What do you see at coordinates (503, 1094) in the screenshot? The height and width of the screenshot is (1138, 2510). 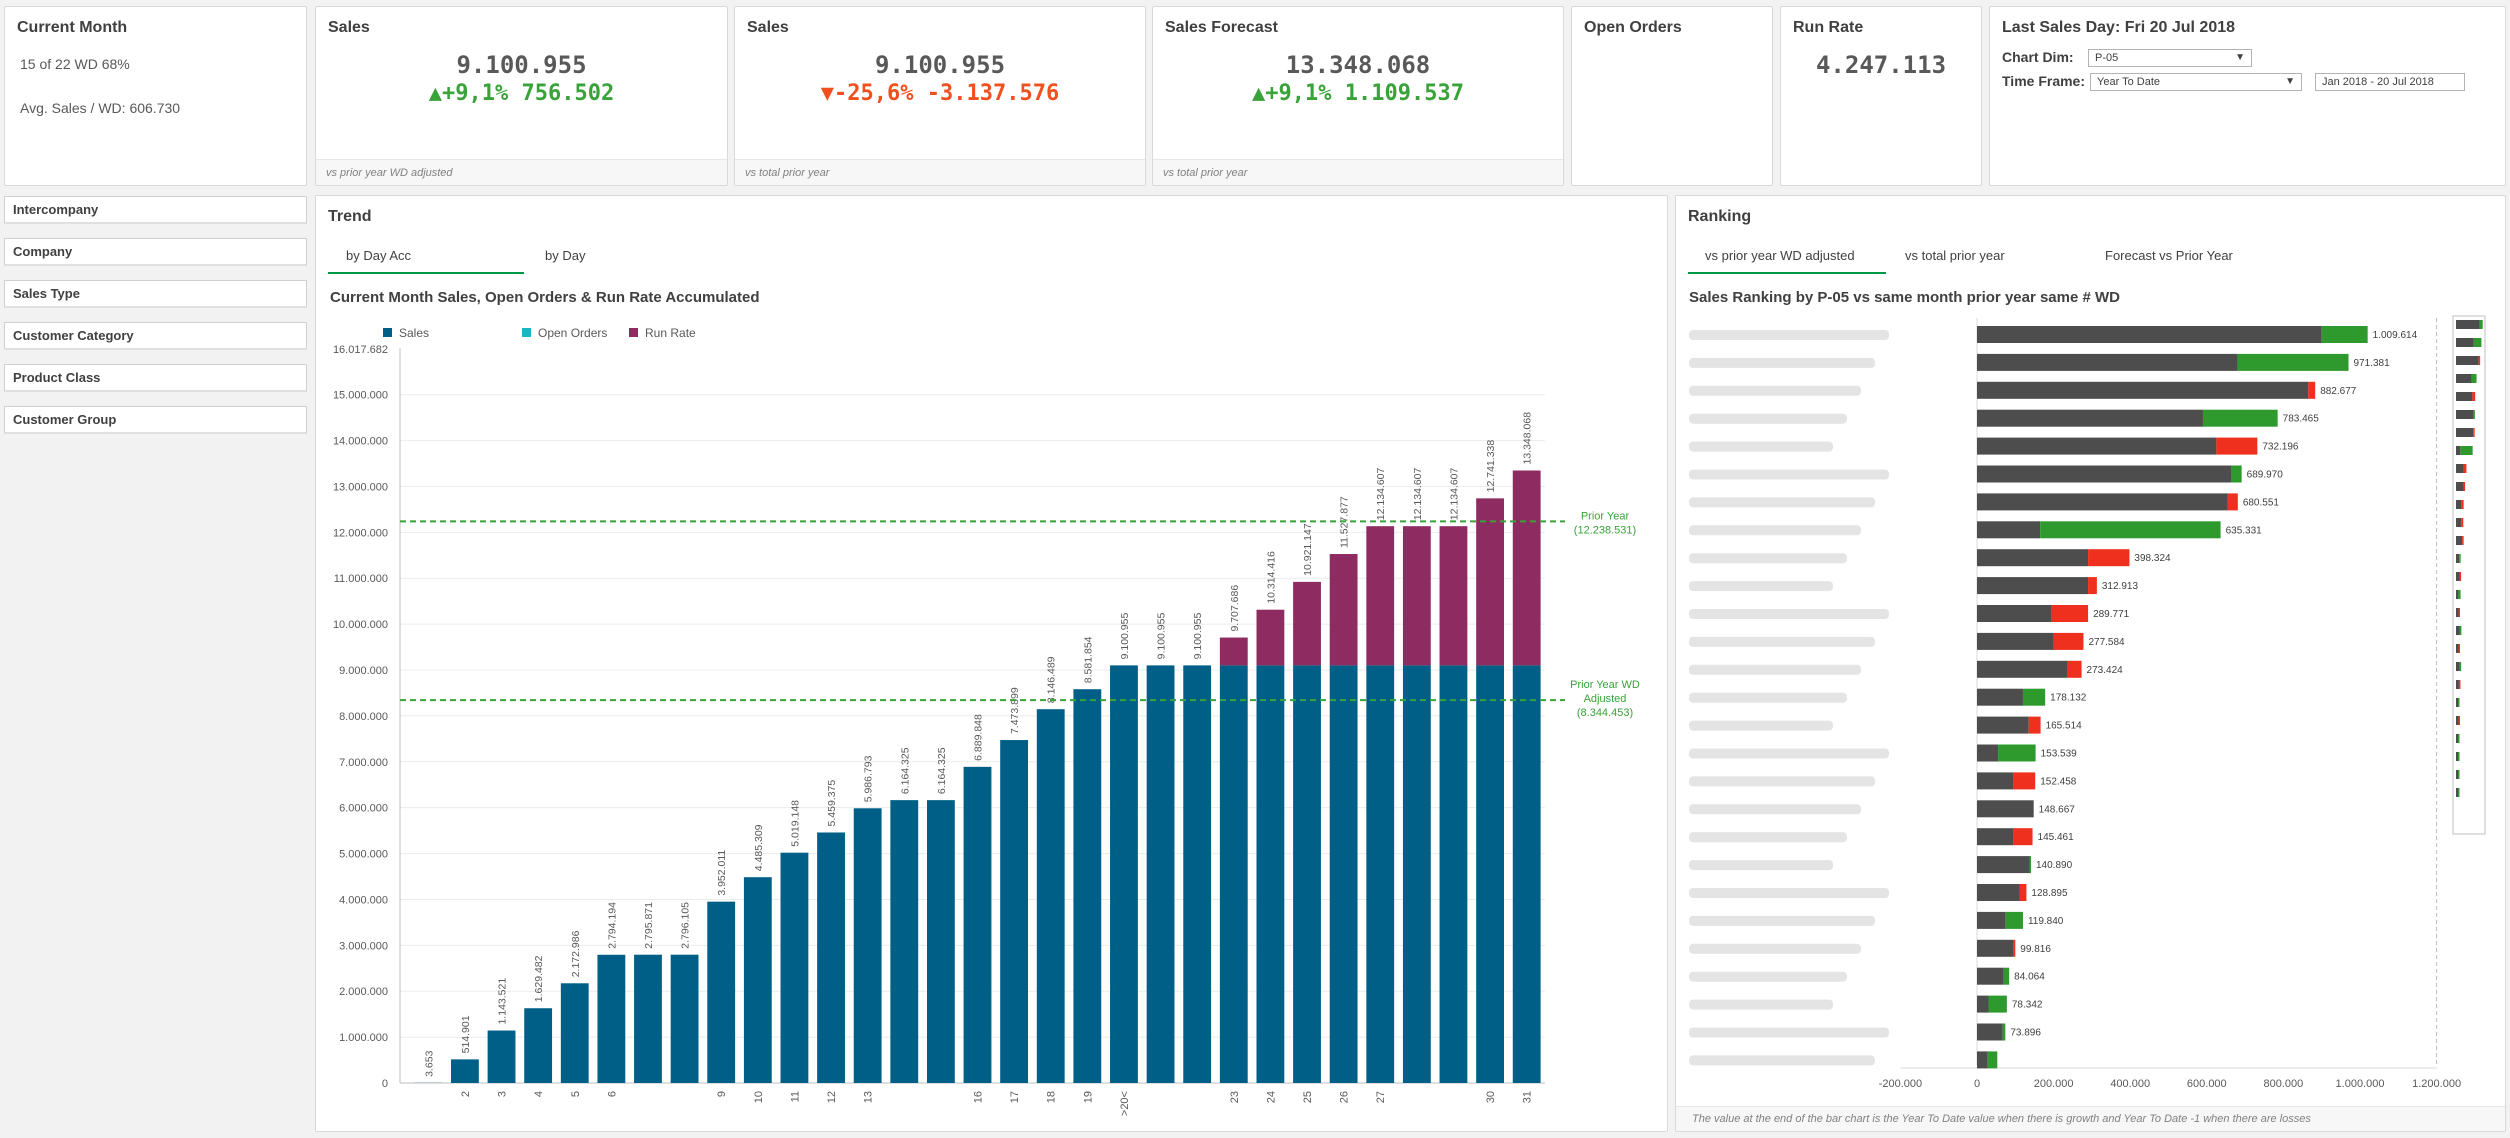 I see `x-tick-label: 3` at bounding box center [503, 1094].